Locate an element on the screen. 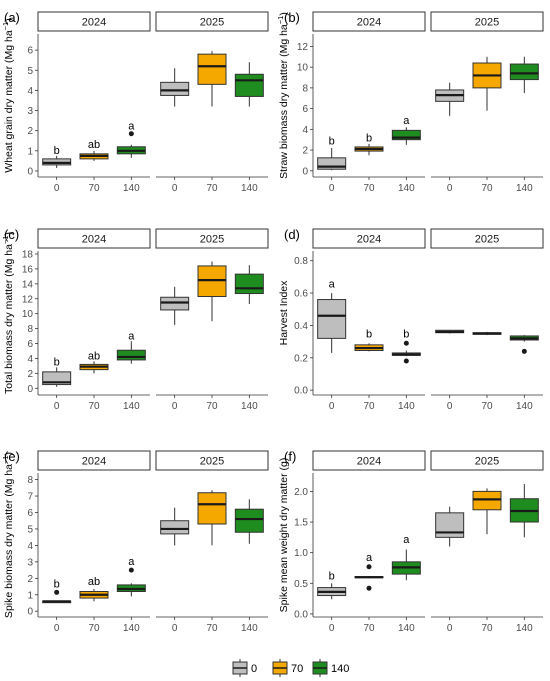 Image resolution: width=550 pixels, height=681 pixels. y-tick-label: 1.5 is located at coordinates (301, 523).